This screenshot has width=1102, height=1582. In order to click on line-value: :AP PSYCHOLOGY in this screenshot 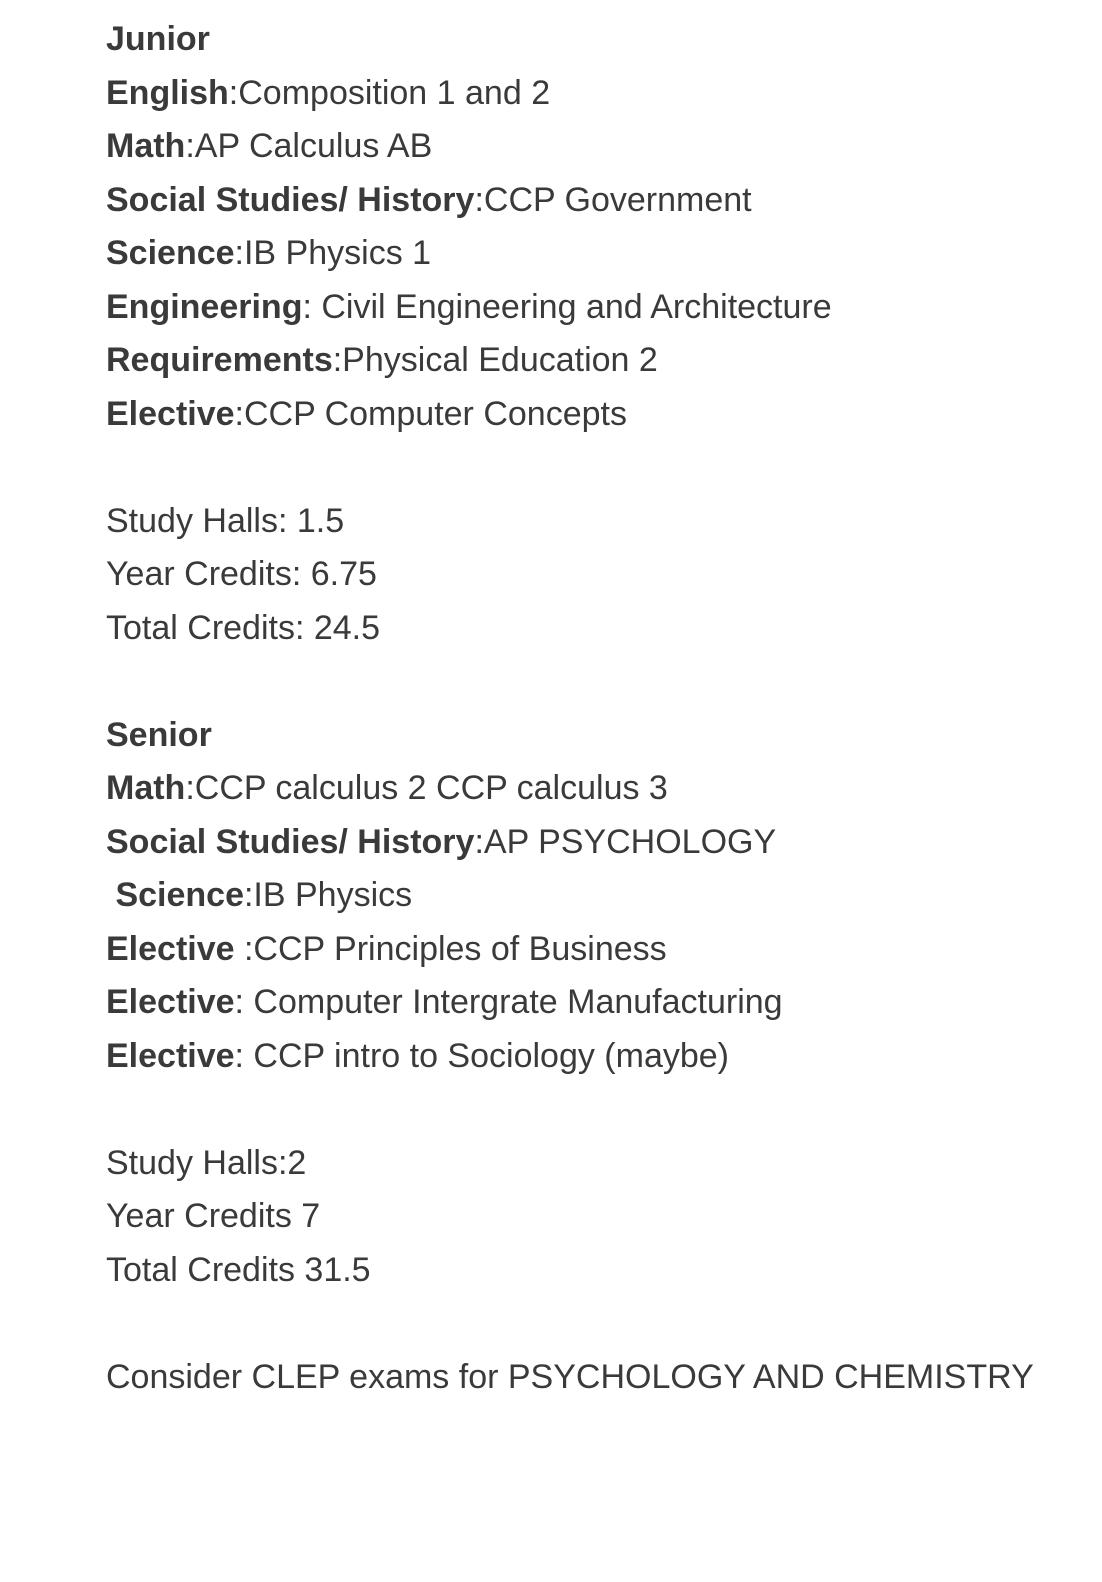, I will do `click(625, 841)`.